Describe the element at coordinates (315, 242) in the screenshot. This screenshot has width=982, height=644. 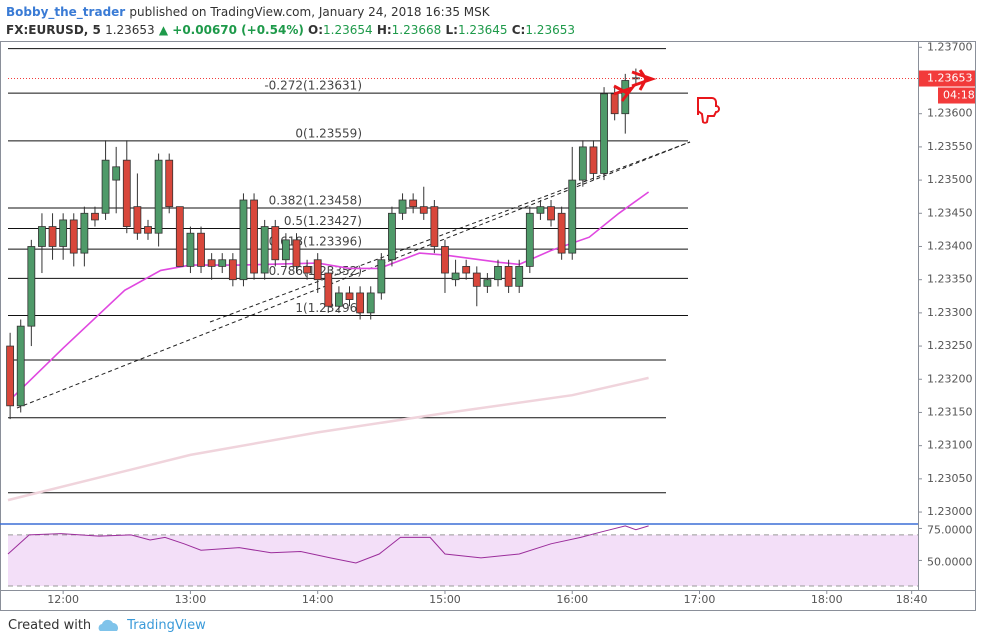
I see `fib-label: 0.618(1.23396)` at that location.